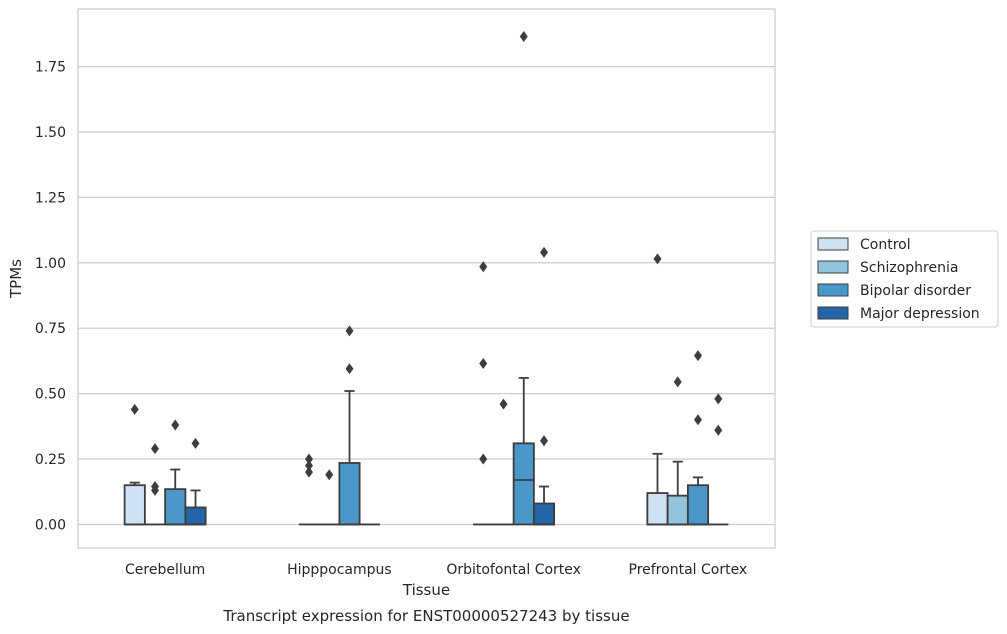 Image resolution: width=1007 pixels, height=634 pixels. What do you see at coordinates (885, 245) in the screenshot?
I see `legend-label: Control` at bounding box center [885, 245].